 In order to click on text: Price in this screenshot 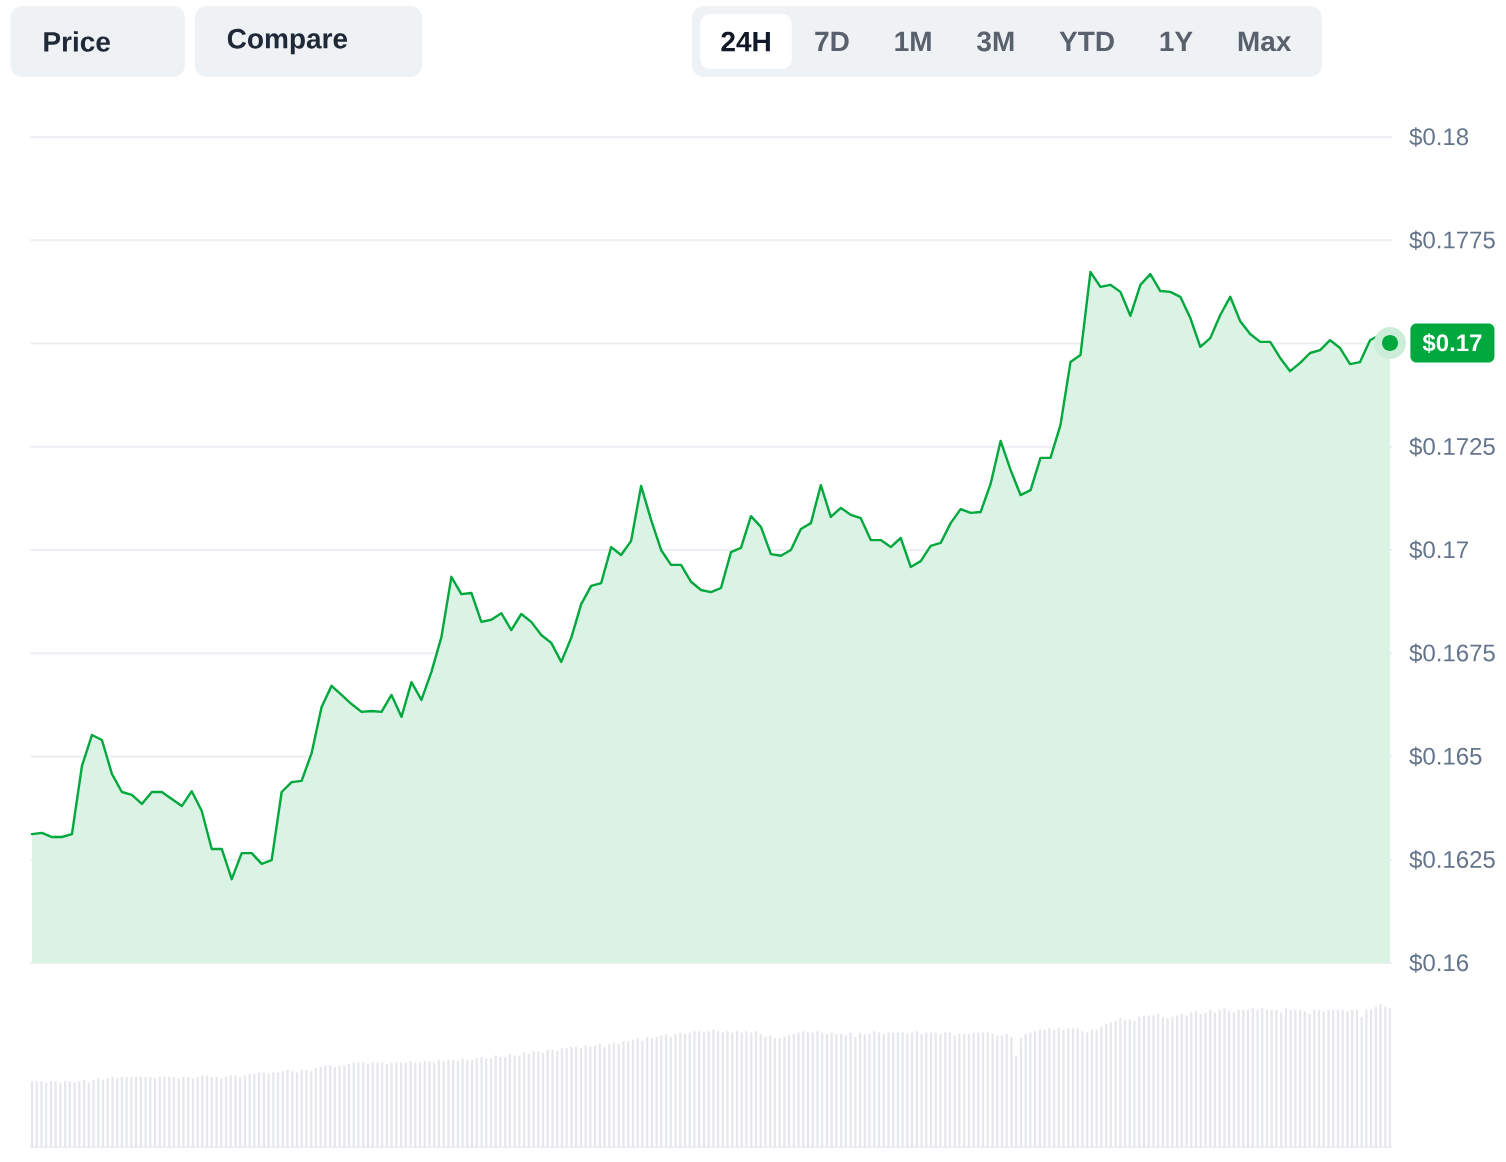, I will do `click(77, 41)`.